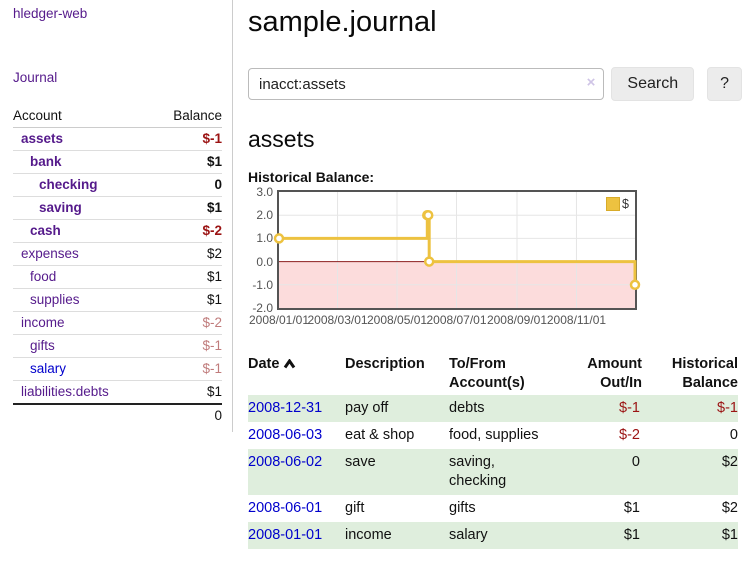  I want to click on account-link: food, so click(43, 276).